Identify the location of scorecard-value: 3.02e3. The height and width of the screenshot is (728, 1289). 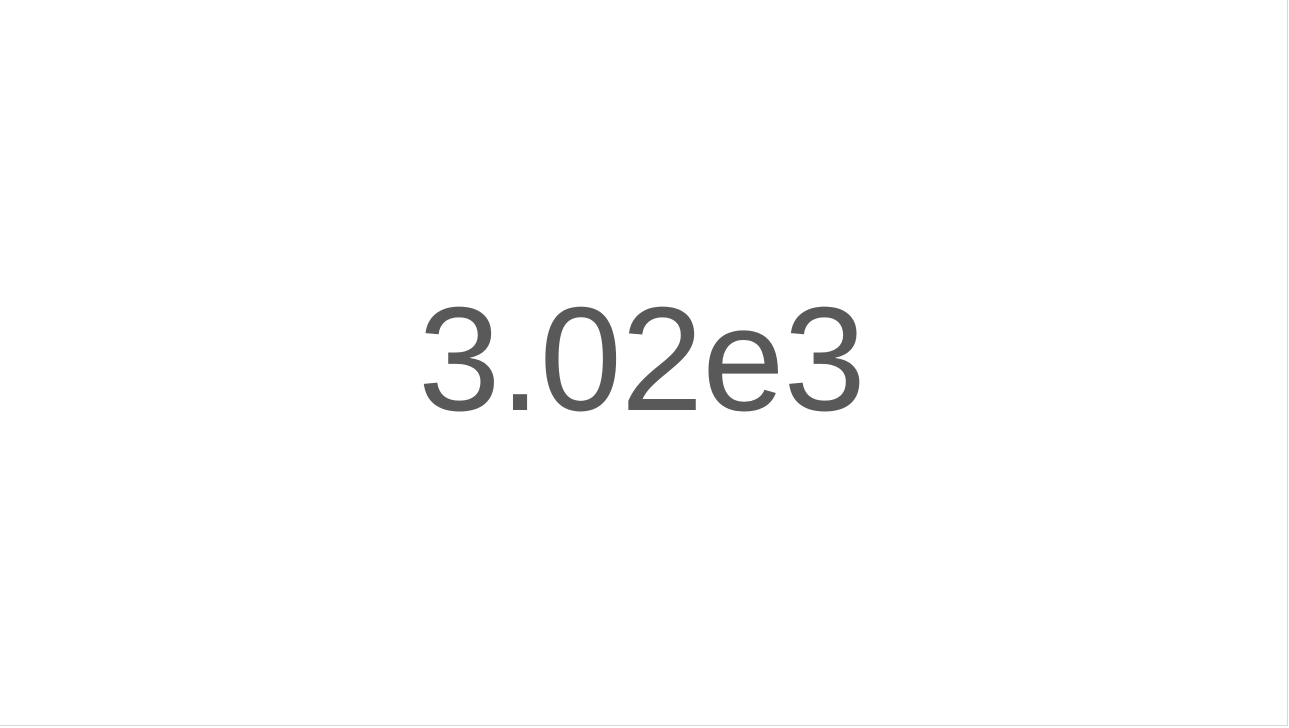
(642, 359).